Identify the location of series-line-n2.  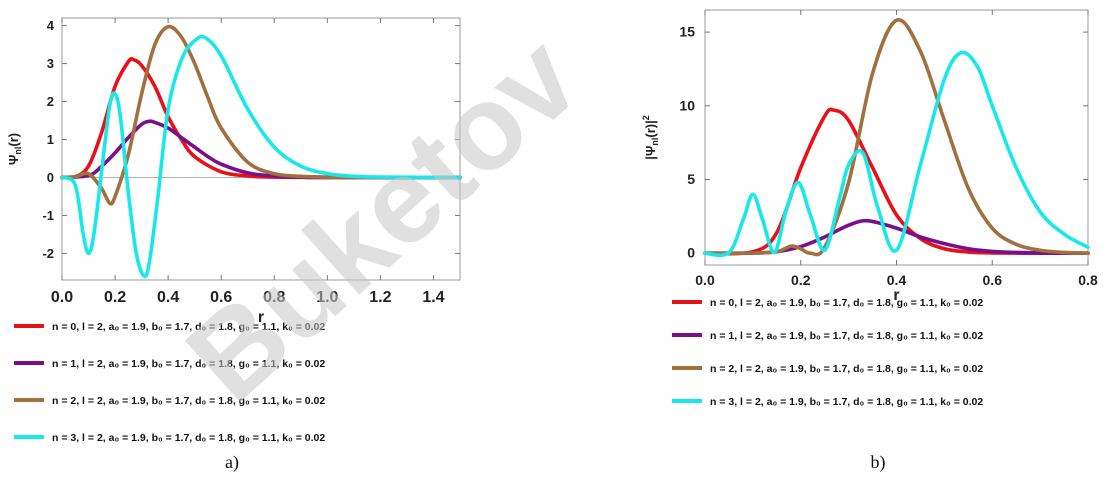
(261, 115).